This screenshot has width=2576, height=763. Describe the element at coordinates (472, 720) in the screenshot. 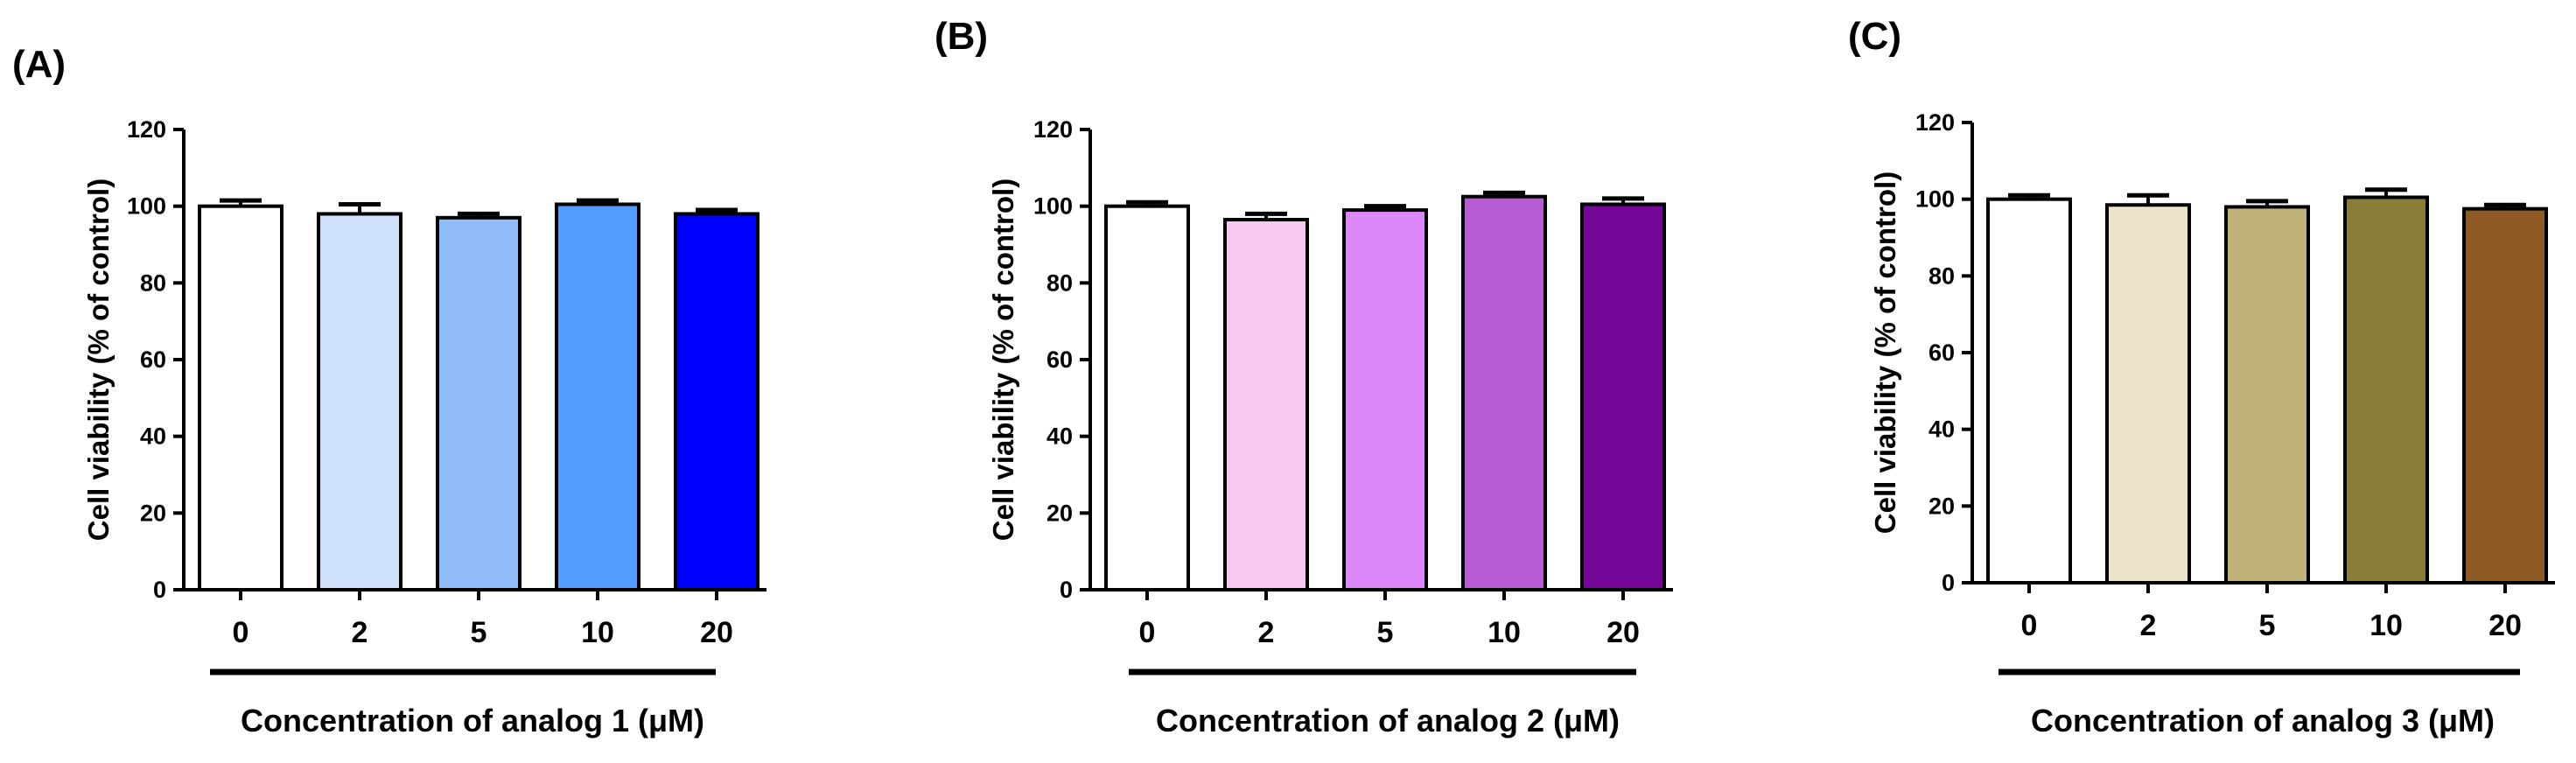

I see `x-axis-title: Concentration of analog 1 (μM)` at that location.